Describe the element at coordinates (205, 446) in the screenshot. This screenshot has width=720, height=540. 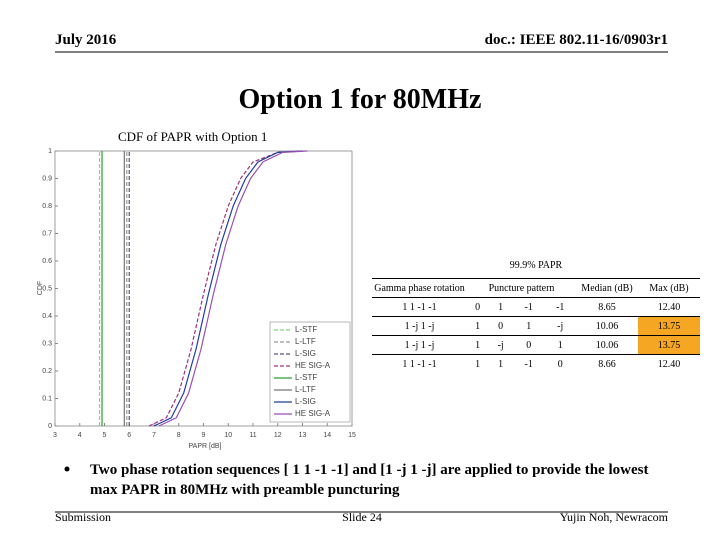
I see `x-axis-label: PAPR [dB]` at that location.